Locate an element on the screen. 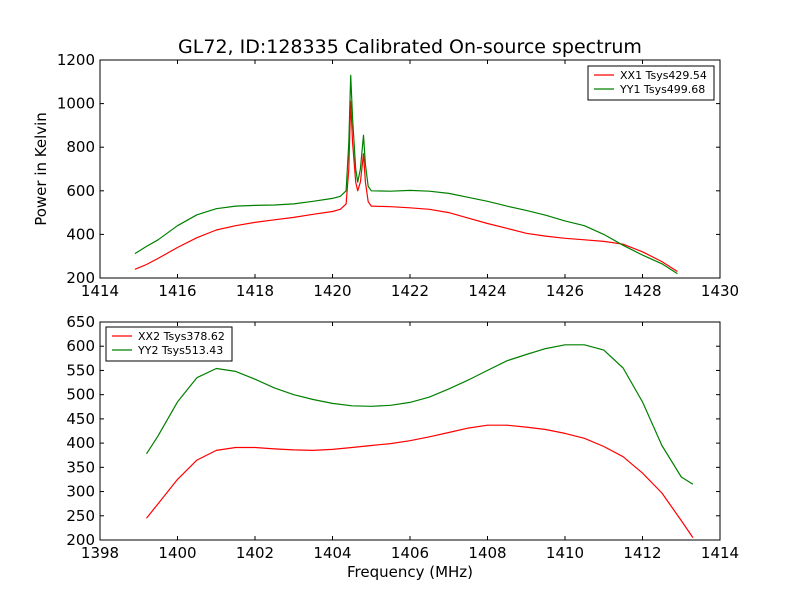  bottom-y-tick-label: 400 is located at coordinates (80, 443).